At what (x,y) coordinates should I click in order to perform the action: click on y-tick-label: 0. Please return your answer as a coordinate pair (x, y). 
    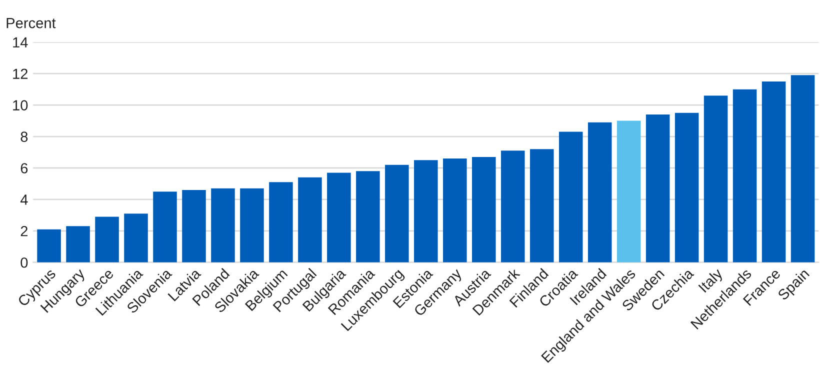
    Looking at the image, I should click on (24, 262).